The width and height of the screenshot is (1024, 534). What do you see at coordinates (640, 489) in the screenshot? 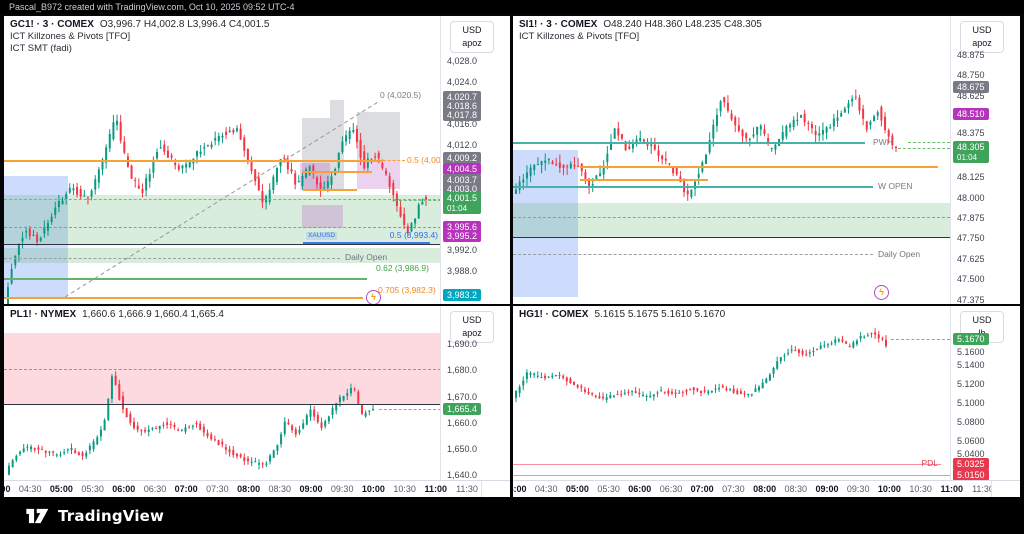
I see `time-label: 06:00` at bounding box center [640, 489].